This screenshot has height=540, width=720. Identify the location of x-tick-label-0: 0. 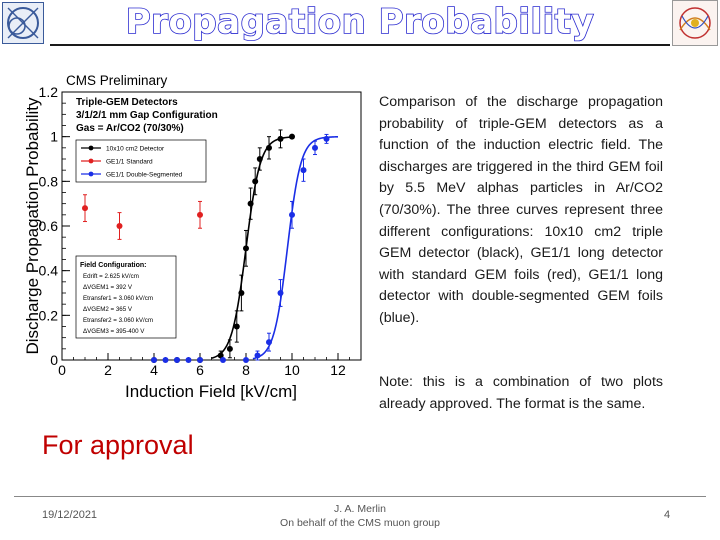
(62, 370).